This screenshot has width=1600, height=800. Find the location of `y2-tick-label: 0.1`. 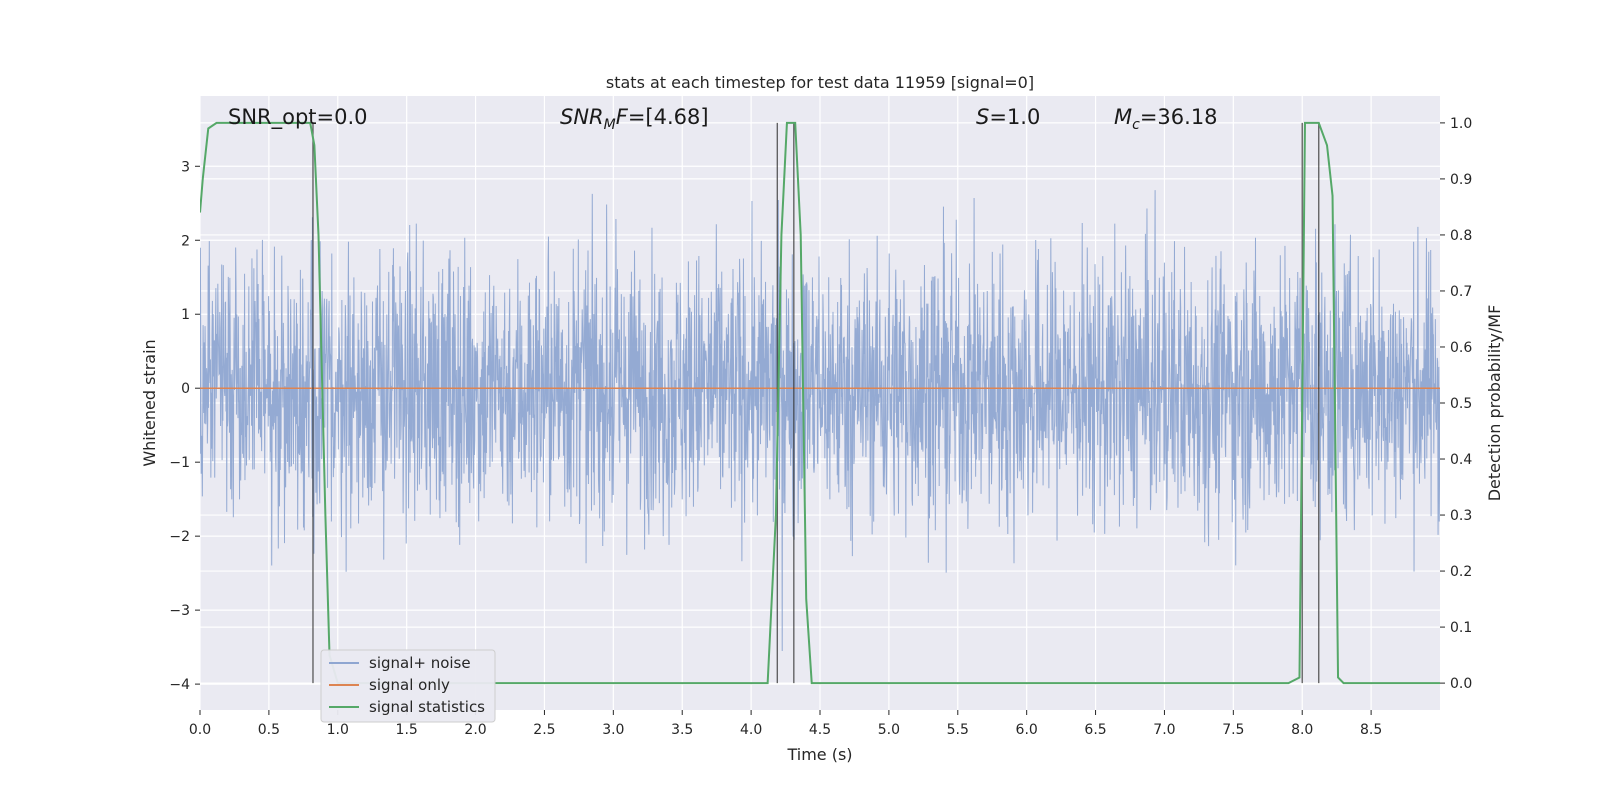

y2-tick-label: 0.1 is located at coordinates (1461, 628).